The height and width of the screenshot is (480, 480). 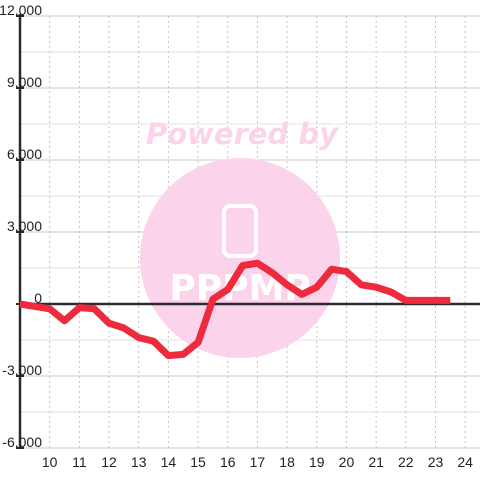 What do you see at coordinates (22, 370) in the screenshot?
I see `y-tick-label: -3,000` at bounding box center [22, 370].